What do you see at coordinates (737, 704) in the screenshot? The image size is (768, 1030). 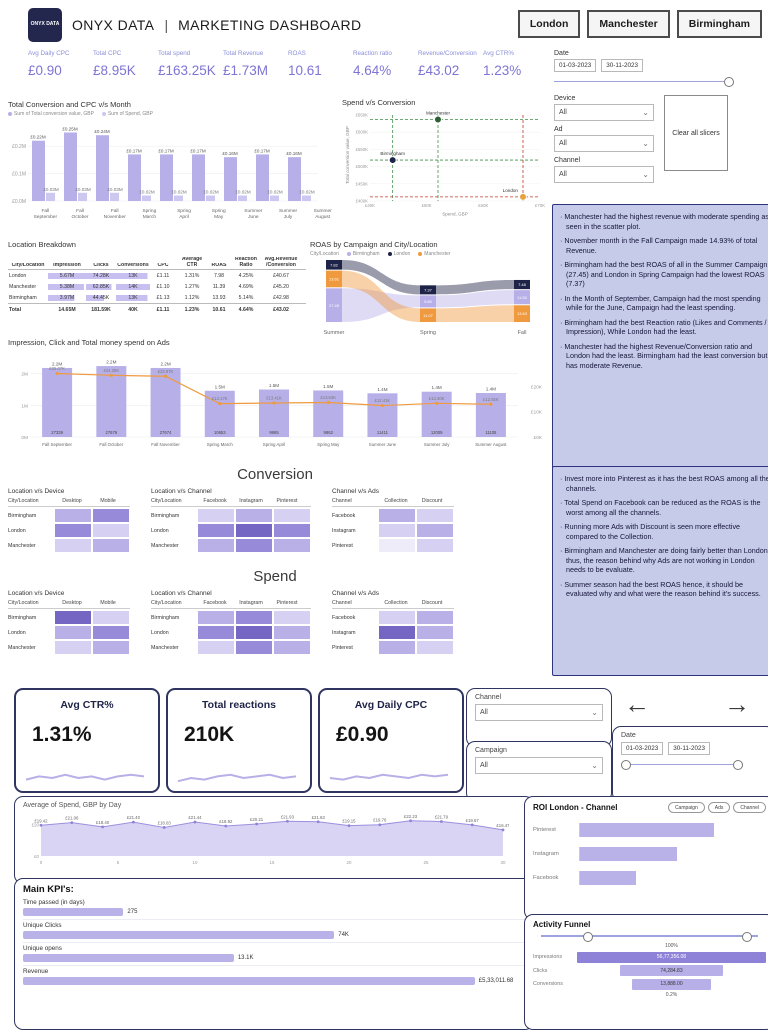 I see `next-page-arrow: →` at bounding box center [737, 704].